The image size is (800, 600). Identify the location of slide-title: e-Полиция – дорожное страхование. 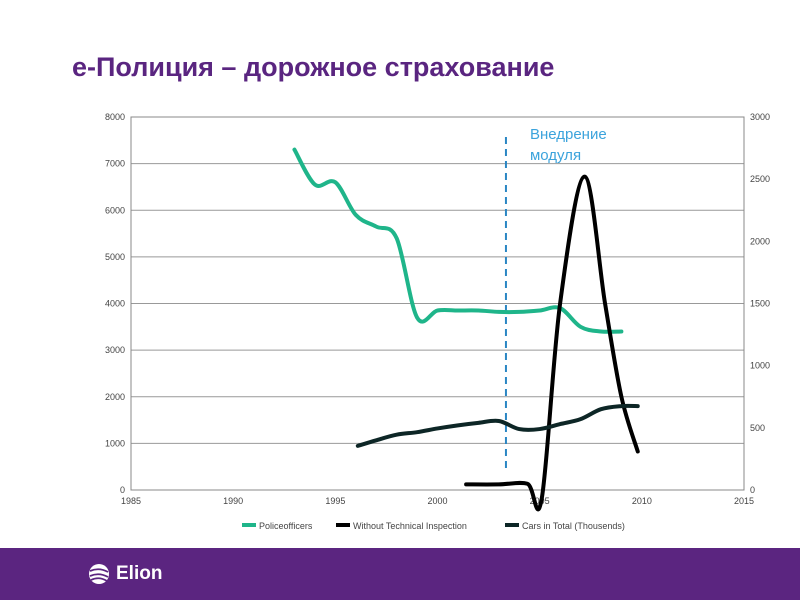
(313, 67).